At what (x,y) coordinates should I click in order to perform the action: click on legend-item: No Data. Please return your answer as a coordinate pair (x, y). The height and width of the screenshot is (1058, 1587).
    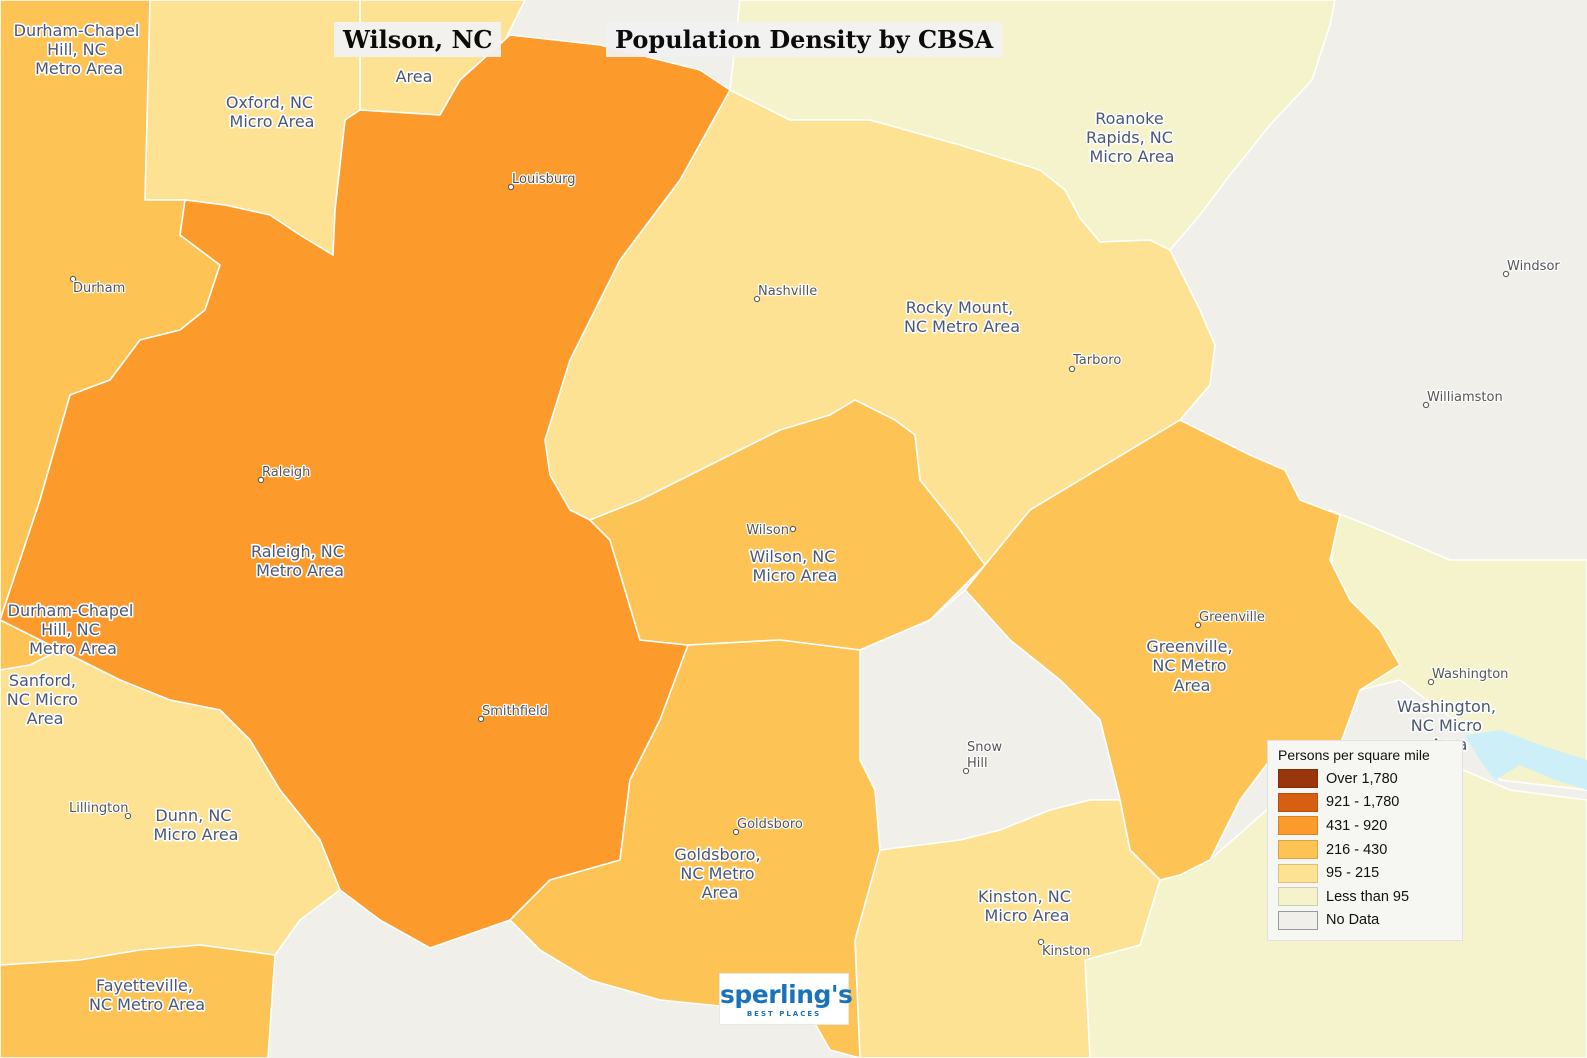
    Looking at the image, I should click on (1365, 921).